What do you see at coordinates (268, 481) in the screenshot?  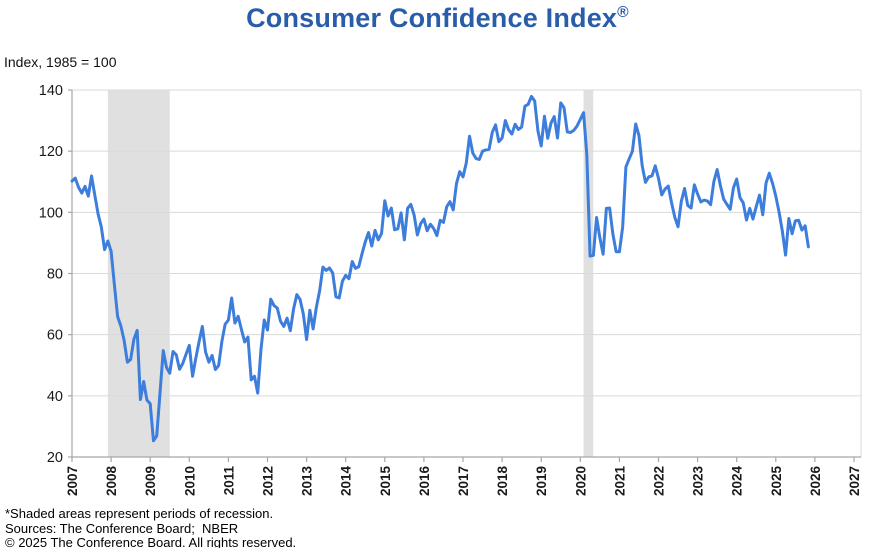 I see `x-tick-label: 2012` at bounding box center [268, 481].